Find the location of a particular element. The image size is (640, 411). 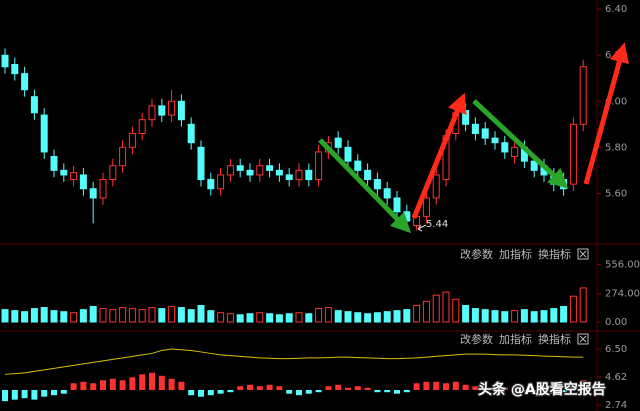

down-arrow is located at coordinates (520, 144).